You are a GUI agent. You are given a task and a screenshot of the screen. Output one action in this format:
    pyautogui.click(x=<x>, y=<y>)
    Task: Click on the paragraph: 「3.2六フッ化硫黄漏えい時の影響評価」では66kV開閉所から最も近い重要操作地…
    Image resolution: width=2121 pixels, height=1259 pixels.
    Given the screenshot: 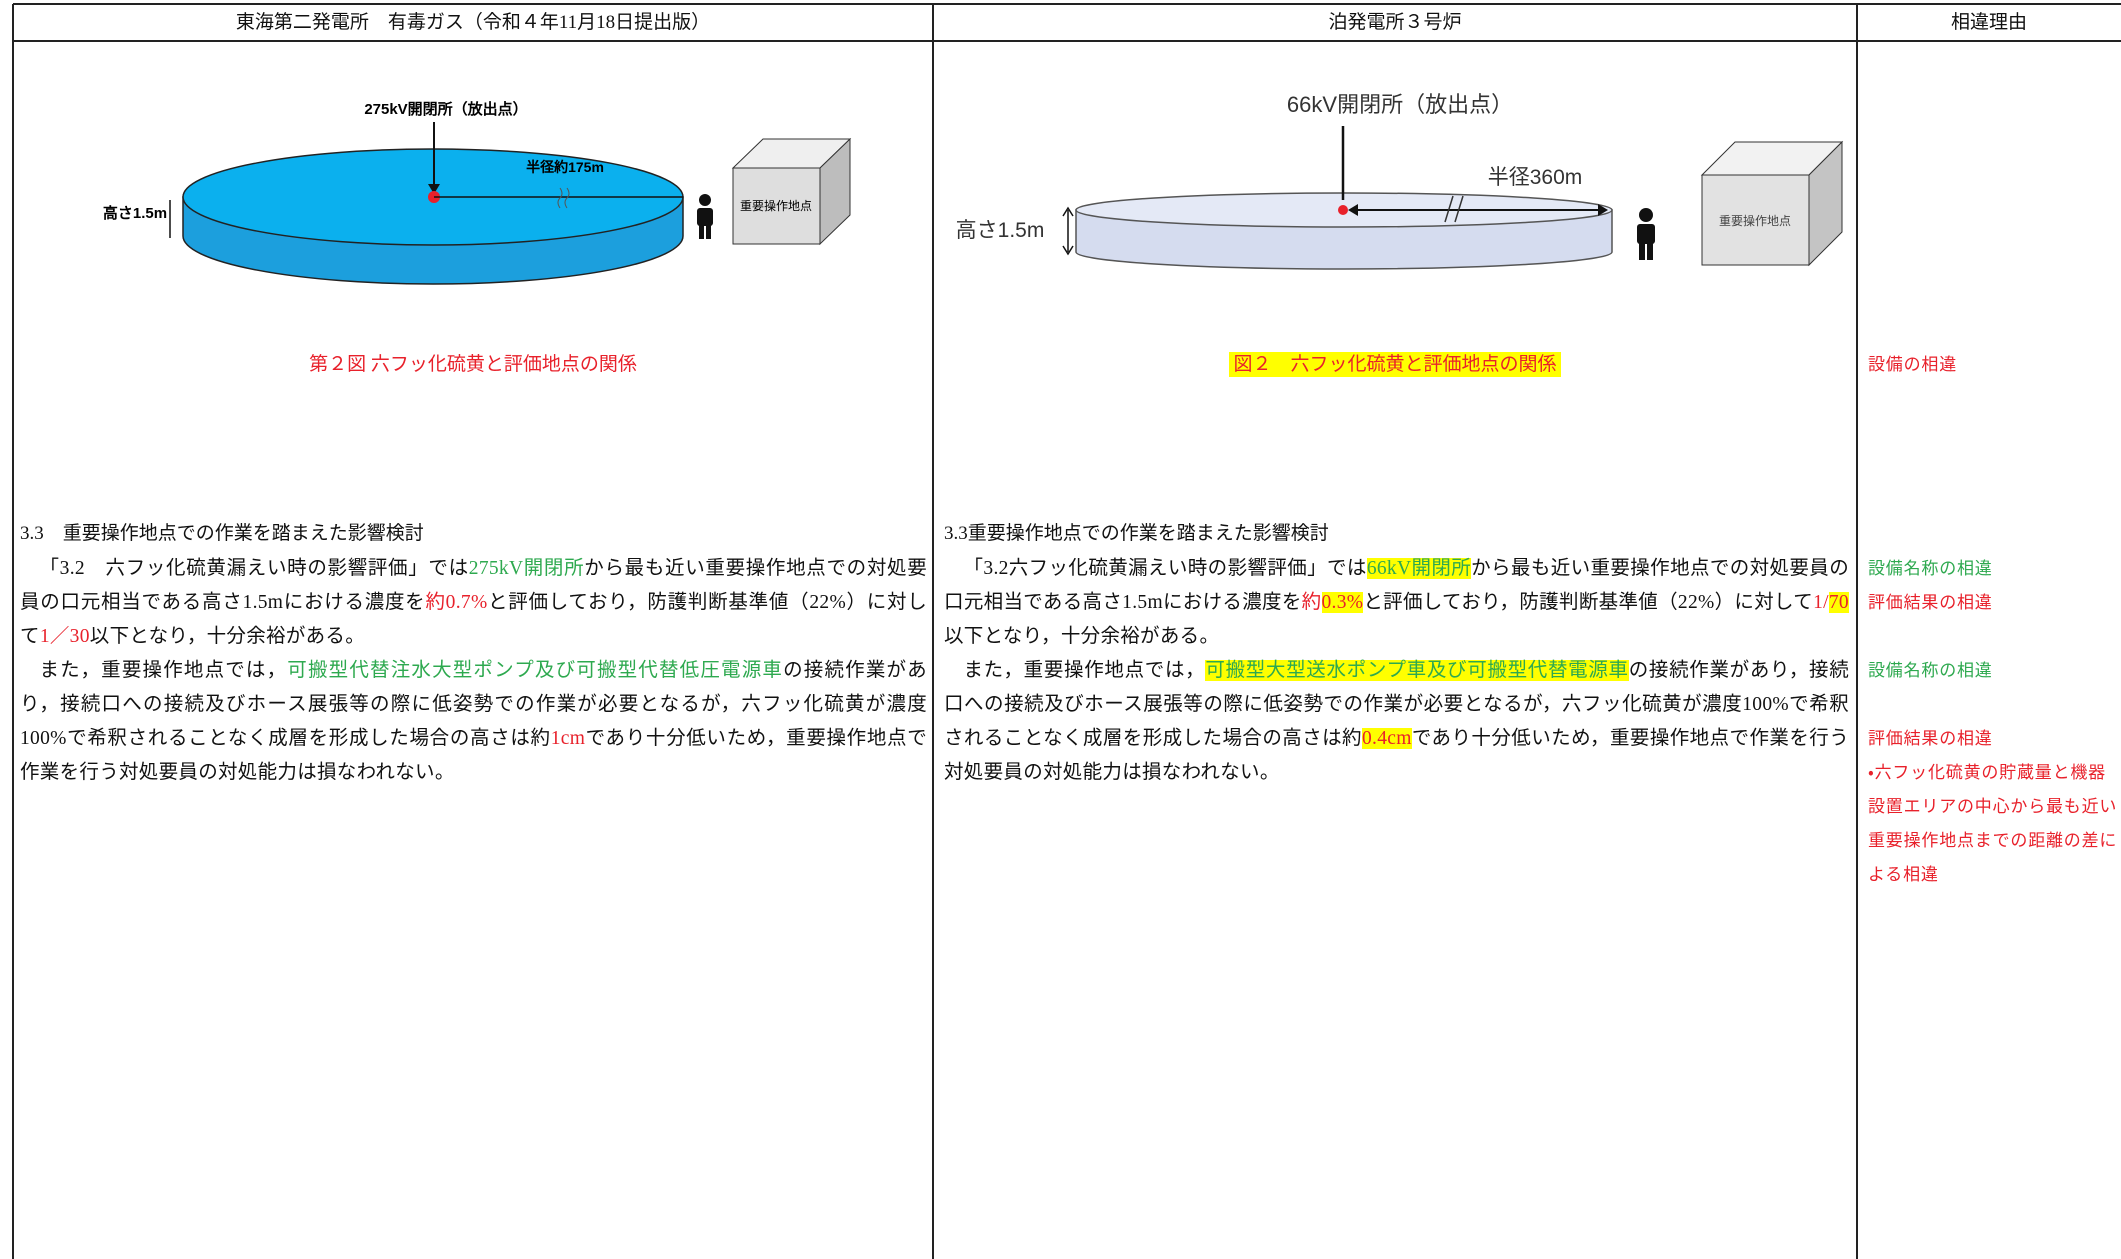 What is the action you would take?
    pyautogui.click(x=1396, y=603)
    